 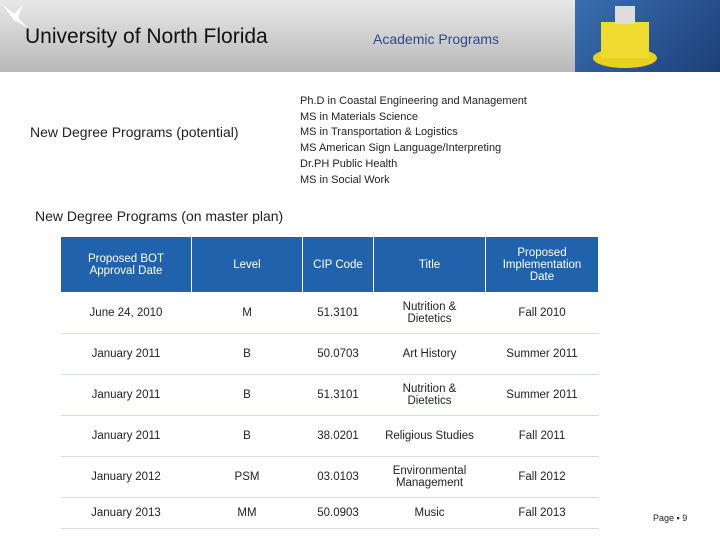 I want to click on table-cell: PSM, so click(x=247, y=477).